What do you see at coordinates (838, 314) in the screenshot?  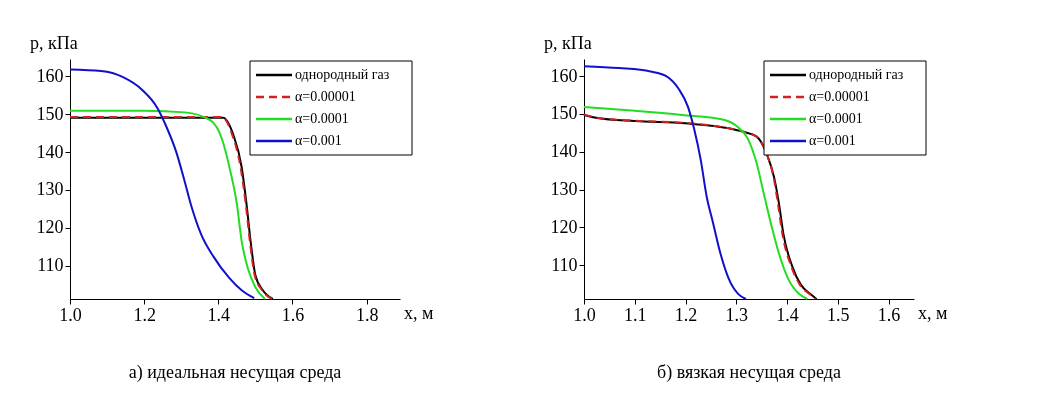 I see `x-tick-label: 1.5` at bounding box center [838, 314].